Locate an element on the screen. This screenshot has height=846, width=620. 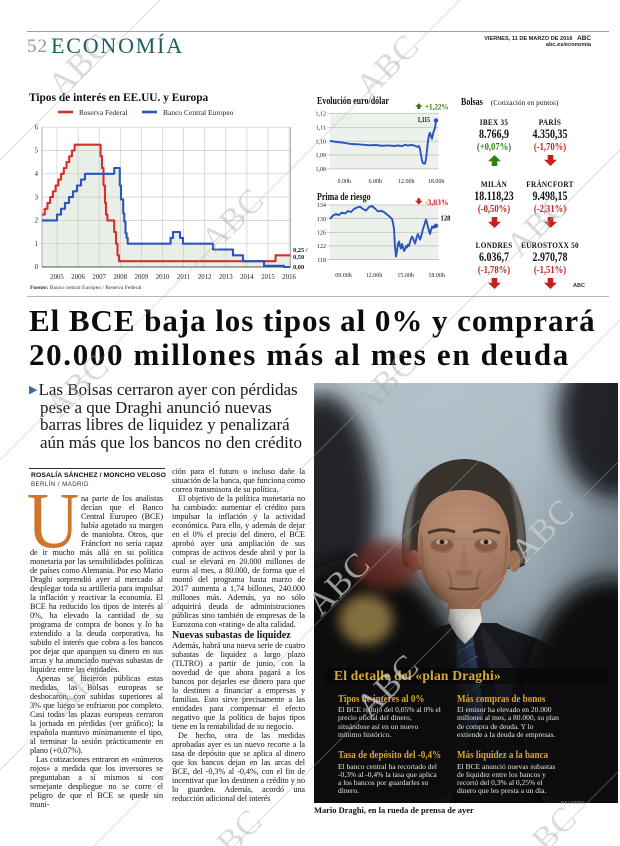
svg-text: 2008 is located at coordinates (121, 277).